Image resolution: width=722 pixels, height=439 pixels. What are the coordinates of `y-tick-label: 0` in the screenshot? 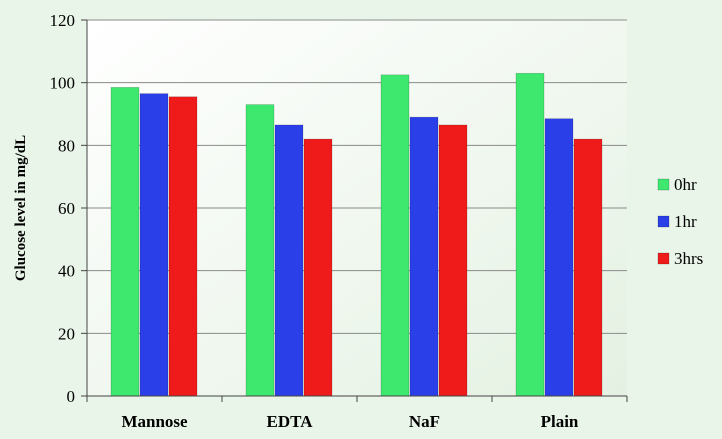 It's located at (71, 396).